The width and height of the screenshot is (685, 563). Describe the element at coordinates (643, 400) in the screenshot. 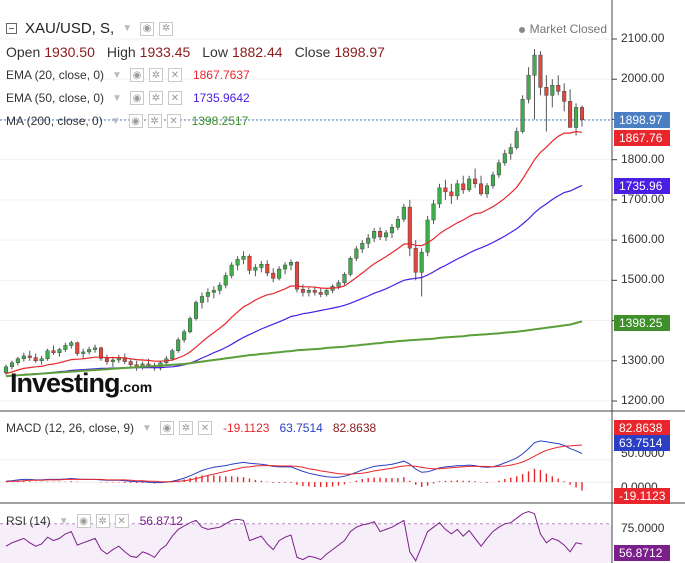

I see `price-axis-label: 1200.00` at that location.